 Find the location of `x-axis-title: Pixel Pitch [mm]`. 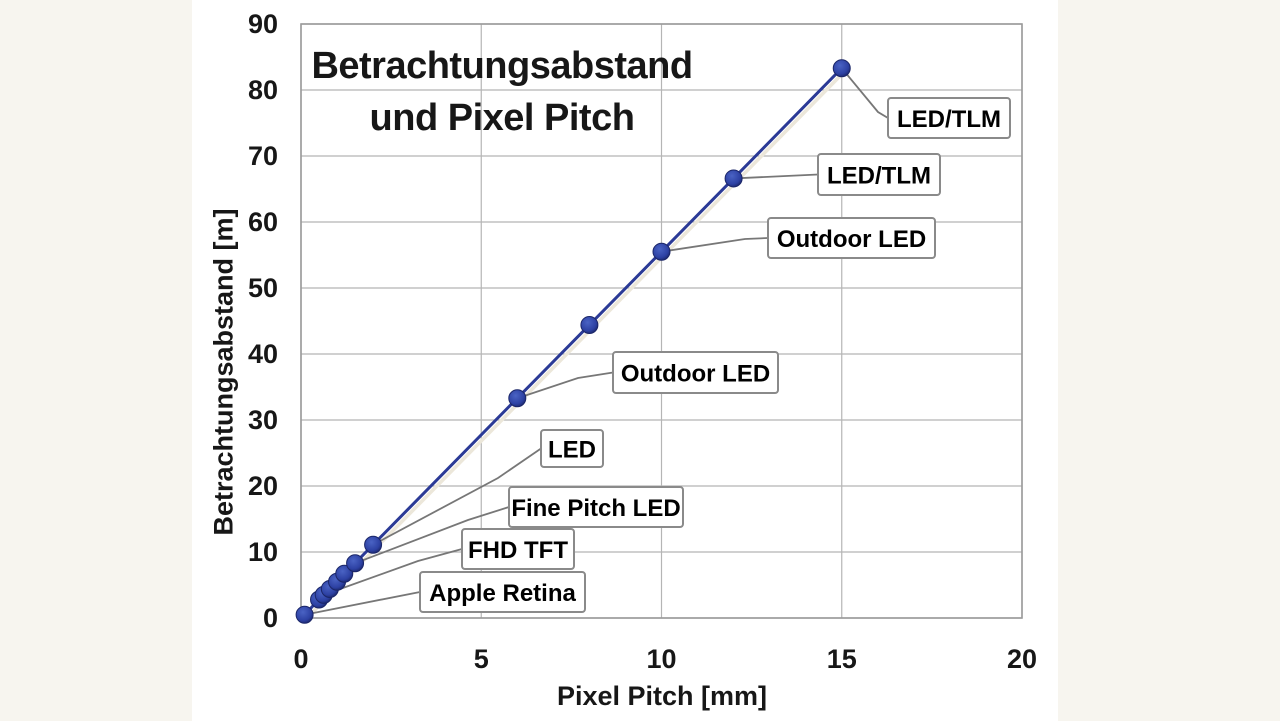

x-axis-title: Pixel Pitch [mm] is located at coordinates (662, 696).